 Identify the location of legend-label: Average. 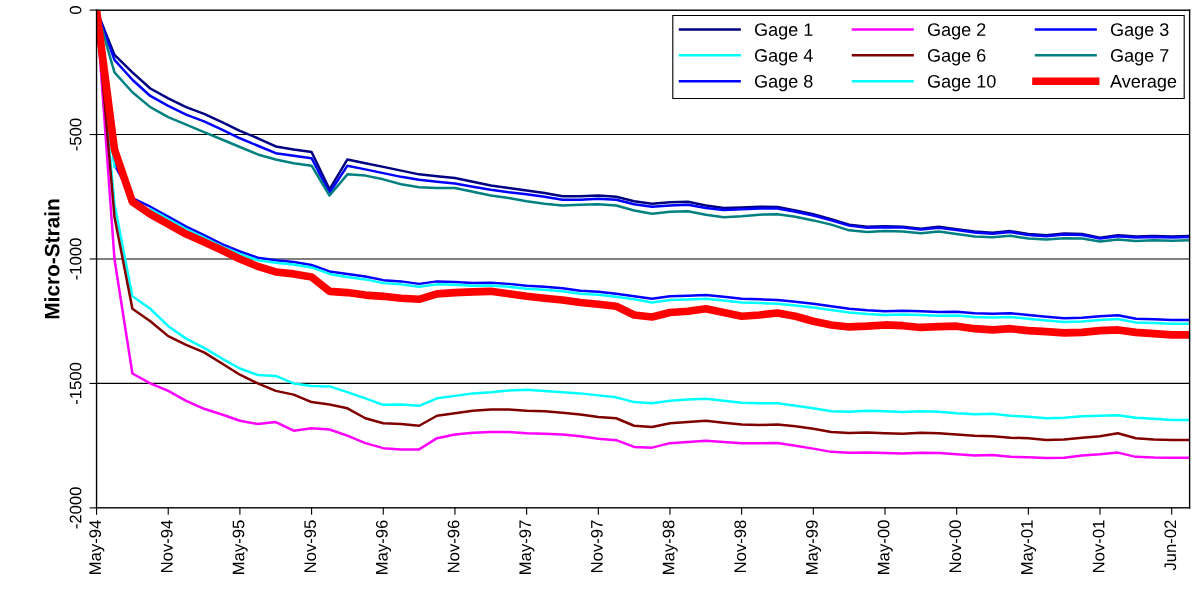
(1143, 83).